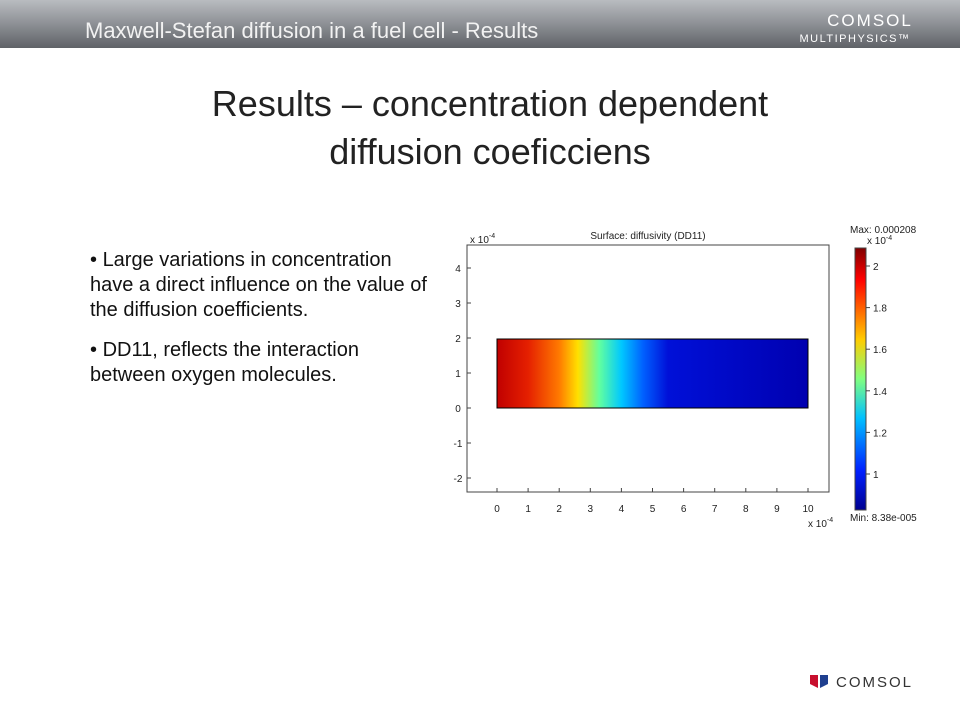 The height and width of the screenshot is (720, 960). What do you see at coordinates (458, 479) in the screenshot?
I see `y-tick-label: -2` at bounding box center [458, 479].